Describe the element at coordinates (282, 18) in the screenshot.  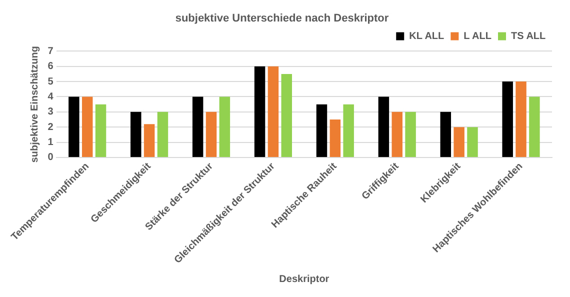
I see `chart-title: subjektive Unterschiede nach Deskriptor` at that location.